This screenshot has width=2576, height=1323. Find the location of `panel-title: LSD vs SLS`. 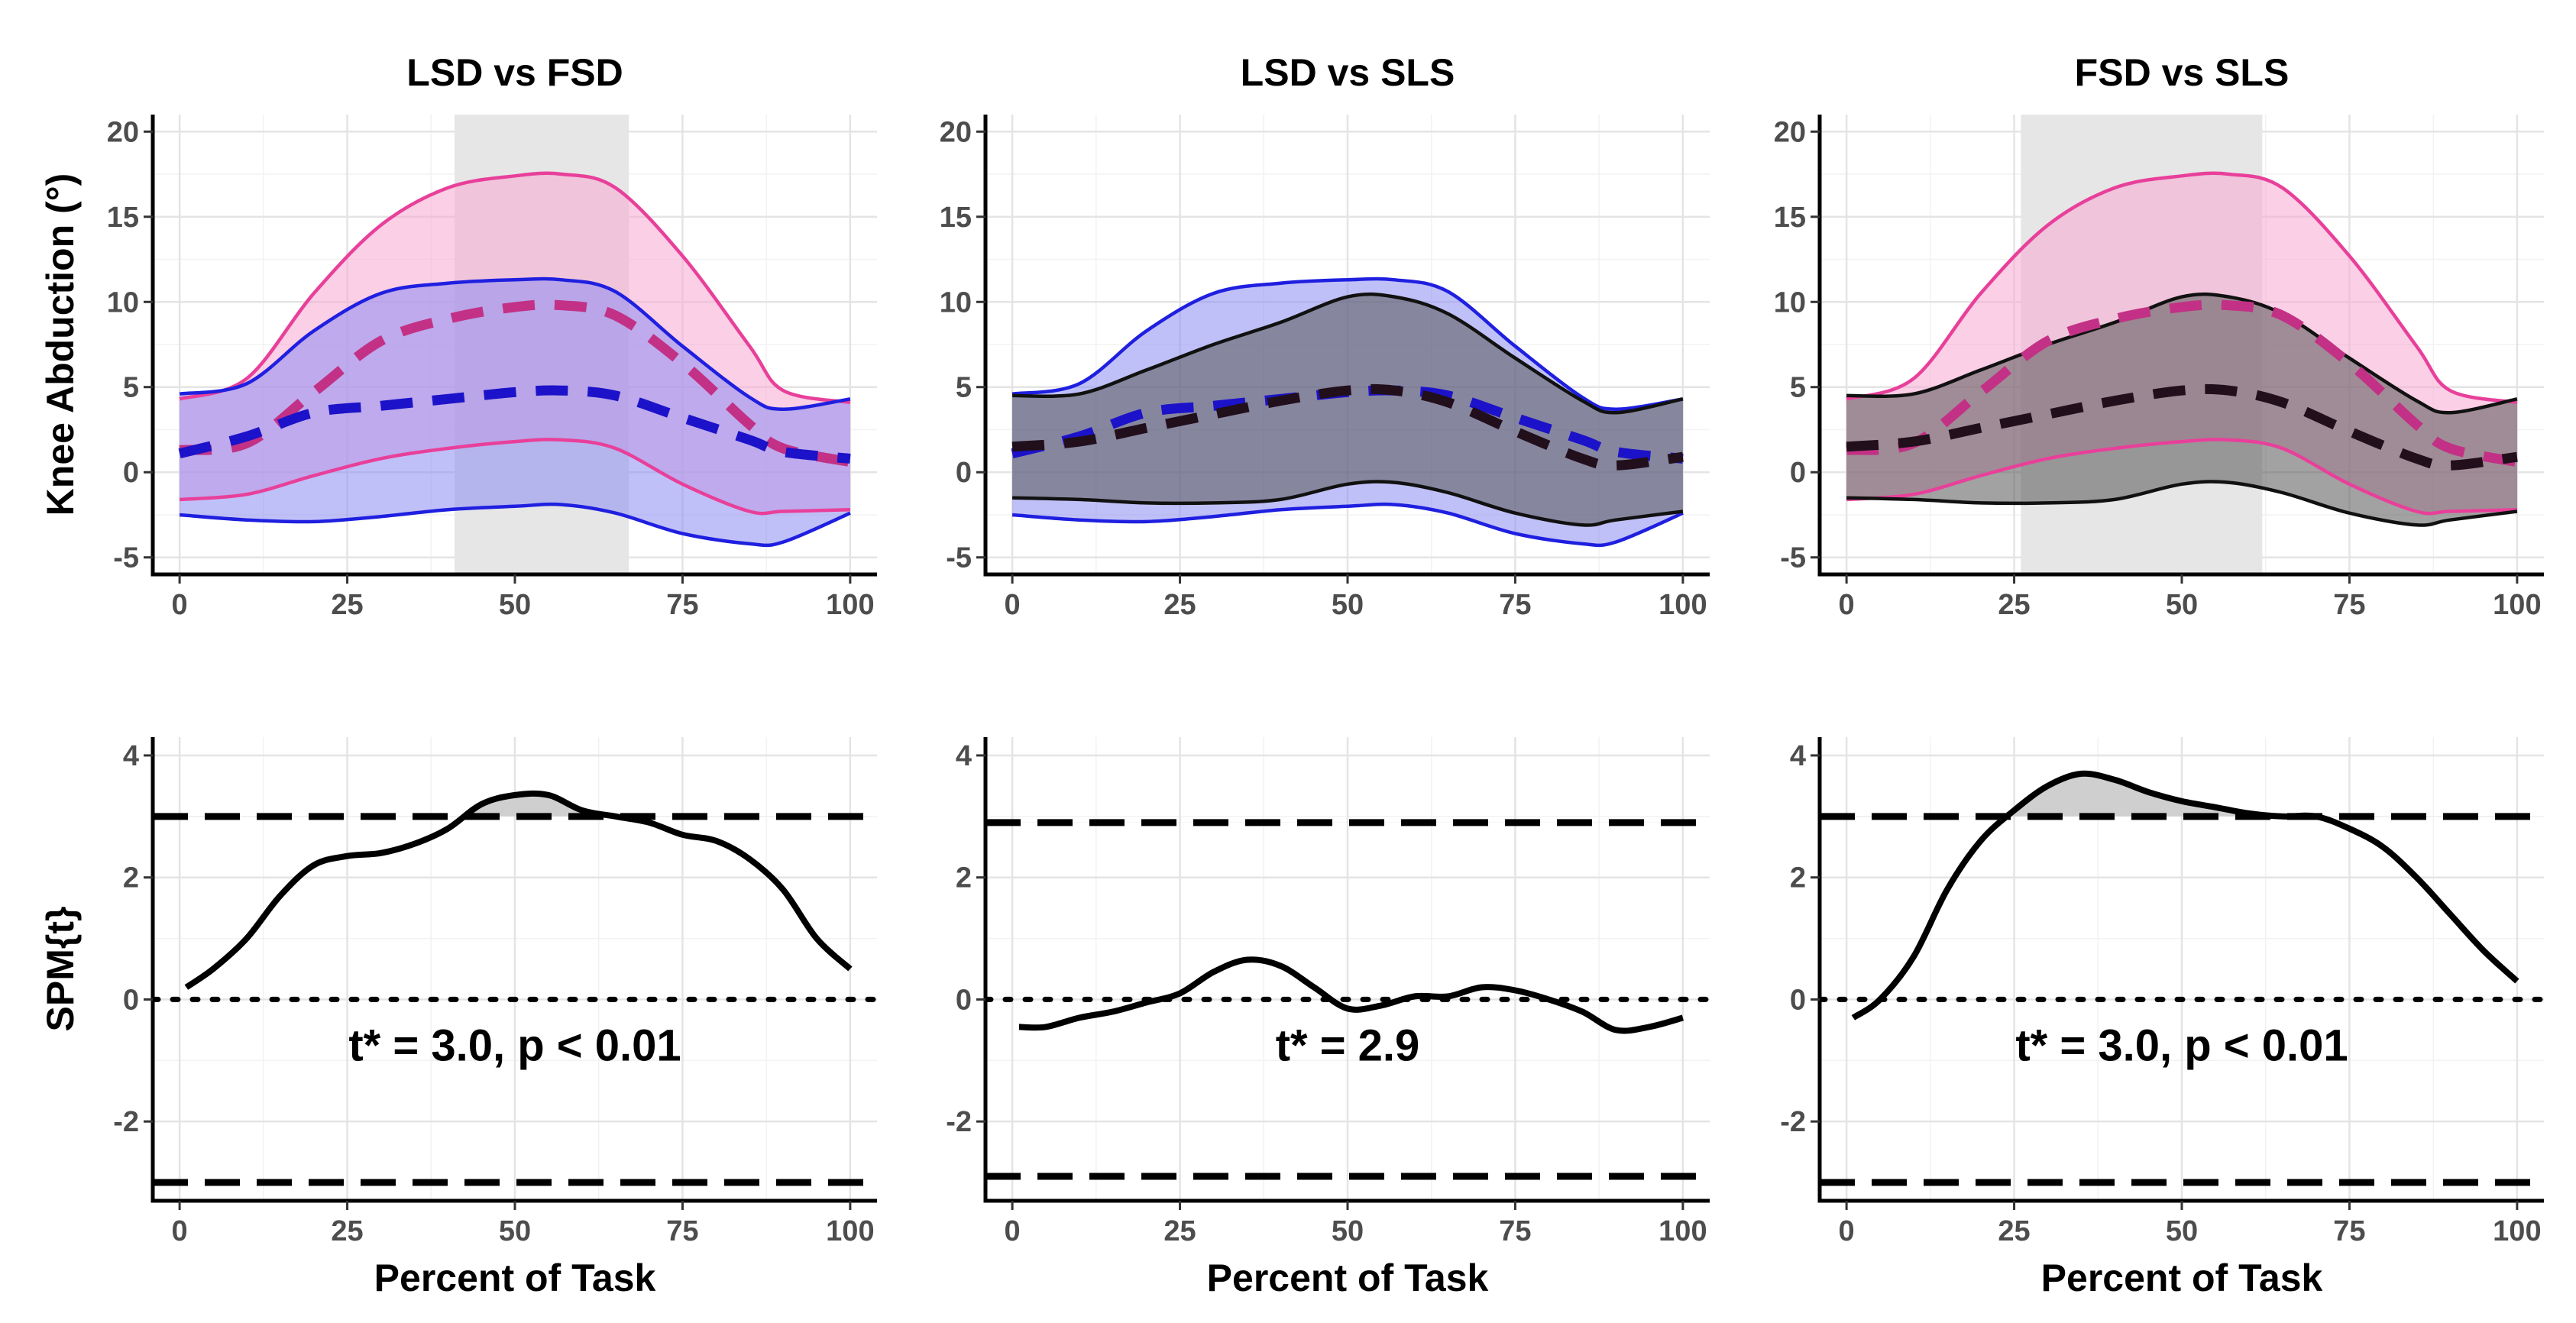

panel-title: LSD vs SLS is located at coordinates (1348, 72).